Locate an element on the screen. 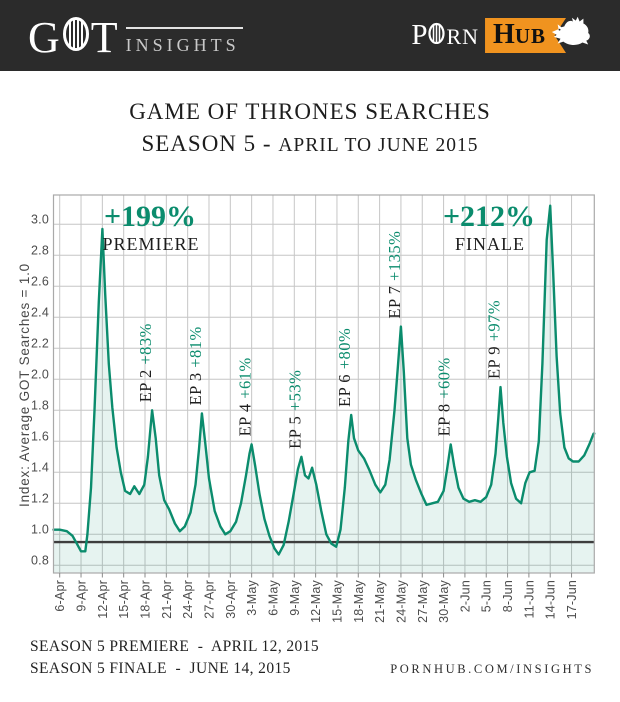  x-tick-label: 30-May is located at coordinates (444, 600).